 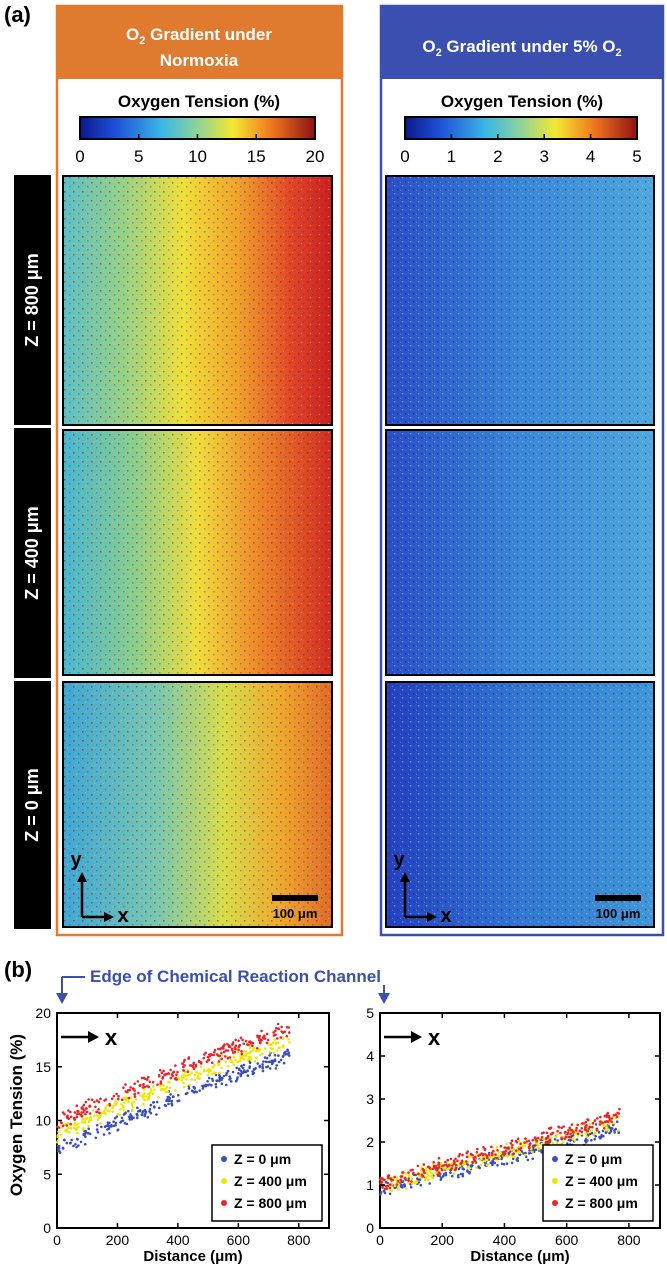 I want to click on y-tick-label: 20, so click(x=43, y=1013).